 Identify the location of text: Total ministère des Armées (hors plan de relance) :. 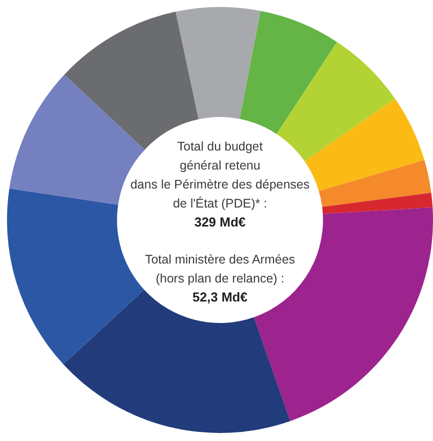
(220, 269).